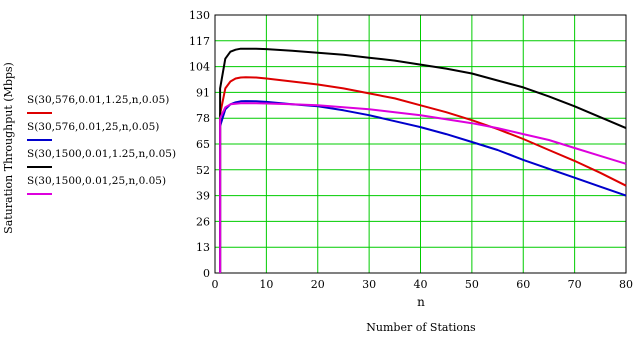 This screenshot has width=634, height=337. What do you see at coordinates (215, 284) in the screenshot?
I see `x-tick-label: 0` at bounding box center [215, 284].